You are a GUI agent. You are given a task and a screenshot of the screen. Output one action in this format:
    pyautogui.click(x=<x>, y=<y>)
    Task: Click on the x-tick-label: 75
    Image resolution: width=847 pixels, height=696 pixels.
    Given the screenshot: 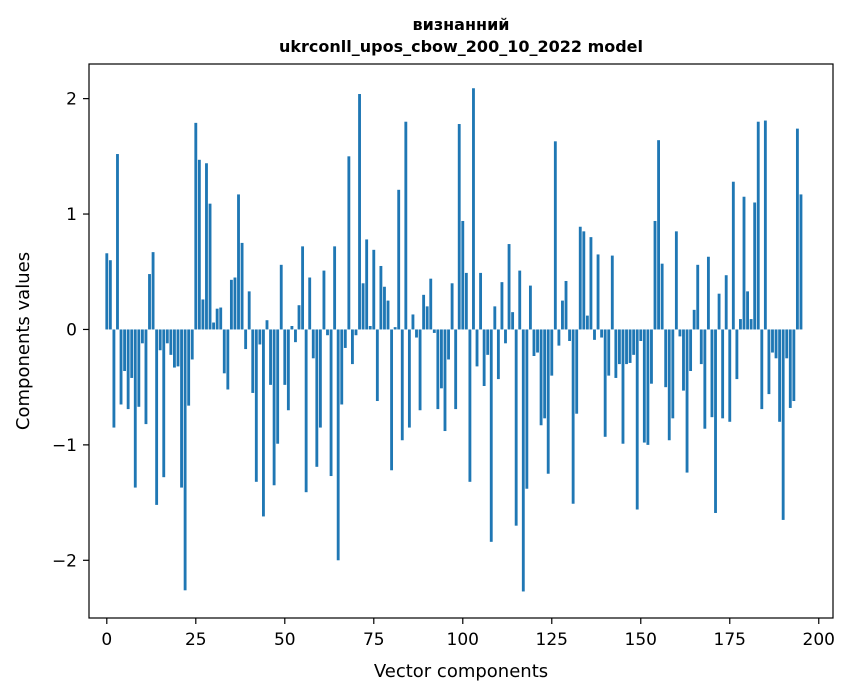 What is the action you would take?
    pyautogui.click(x=374, y=640)
    